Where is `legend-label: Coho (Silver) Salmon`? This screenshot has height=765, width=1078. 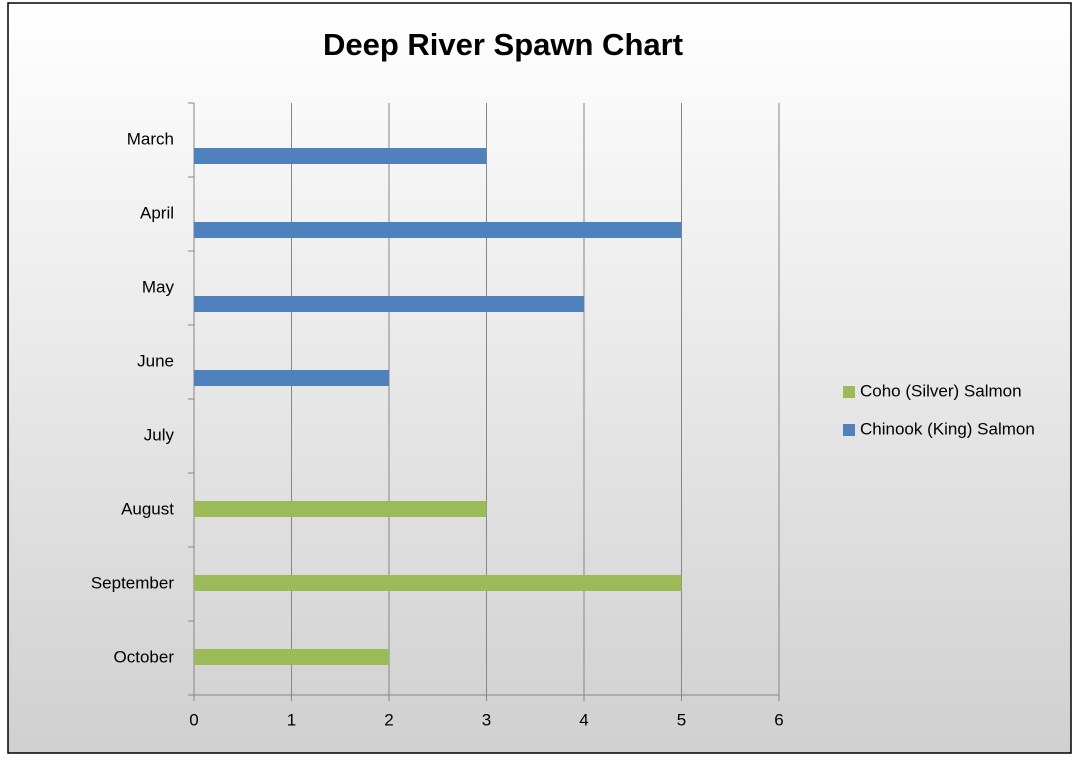 legend-label: Coho (Silver) Salmon is located at coordinates (941, 390).